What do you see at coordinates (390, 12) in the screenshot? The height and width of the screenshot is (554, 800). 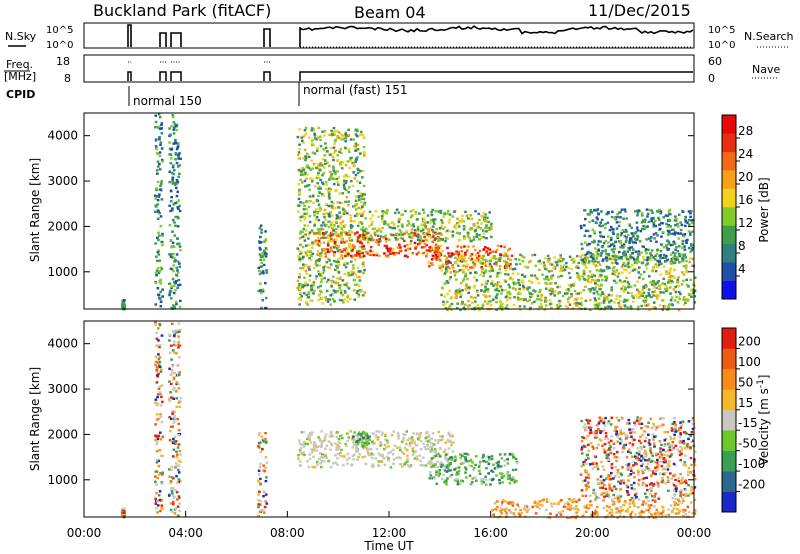 I see `beam-label: Beam 04` at bounding box center [390, 12].